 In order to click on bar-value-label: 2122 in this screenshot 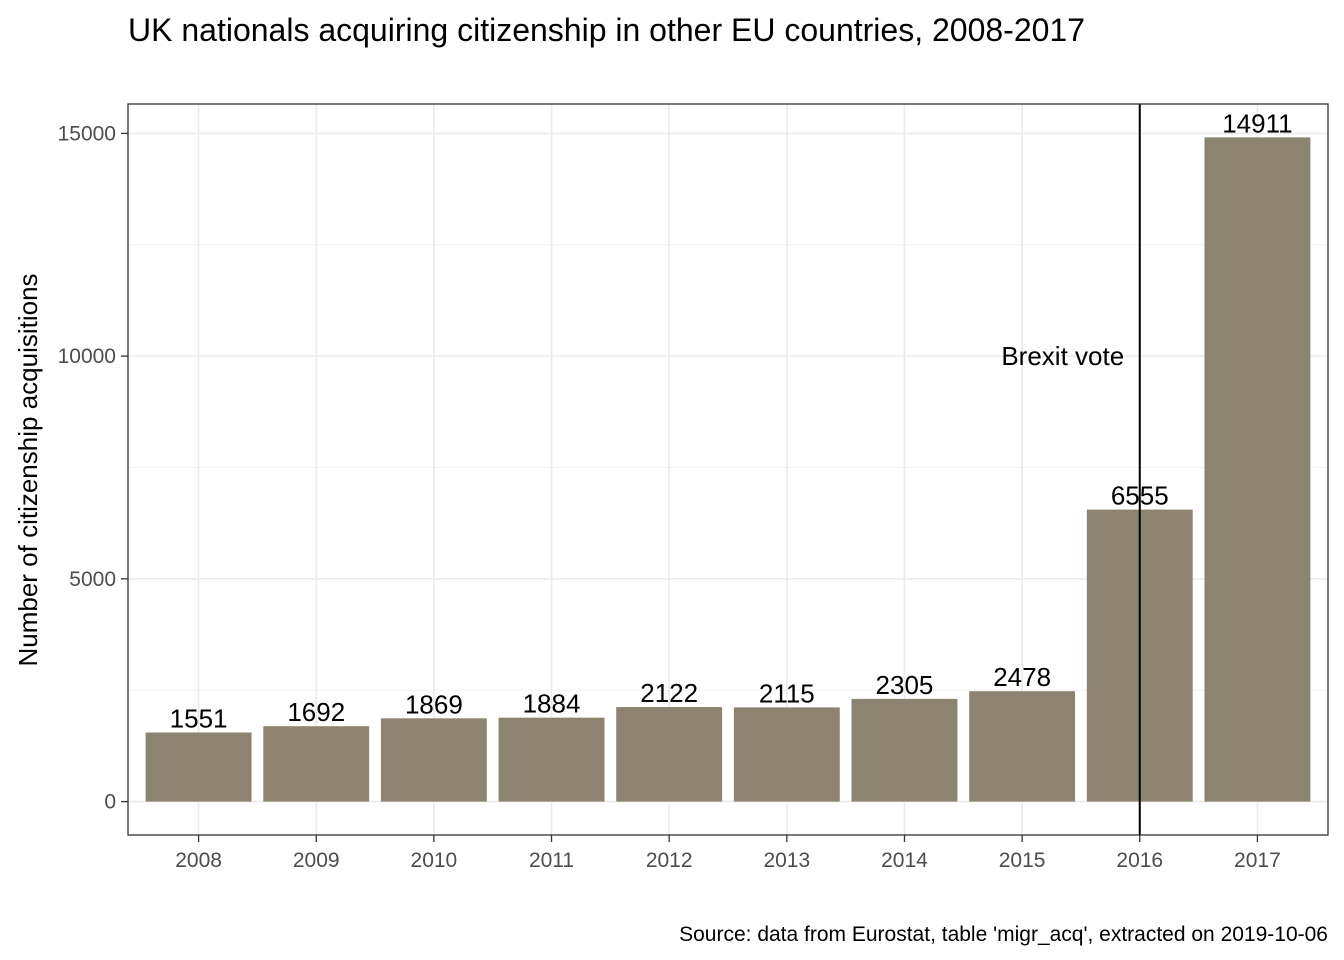, I will do `click(669, 693)`.